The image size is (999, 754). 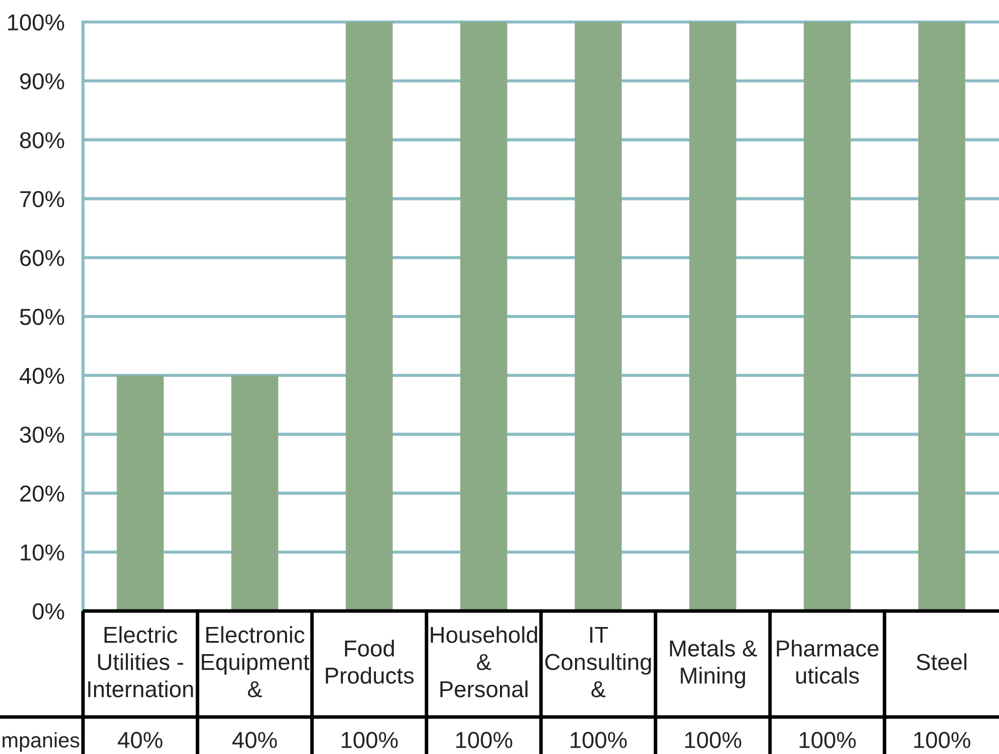 What do you see at coordinates (42, 434) in the screenshot?
I see `y-tick-label: 30%` at bounding box center [42, 434].